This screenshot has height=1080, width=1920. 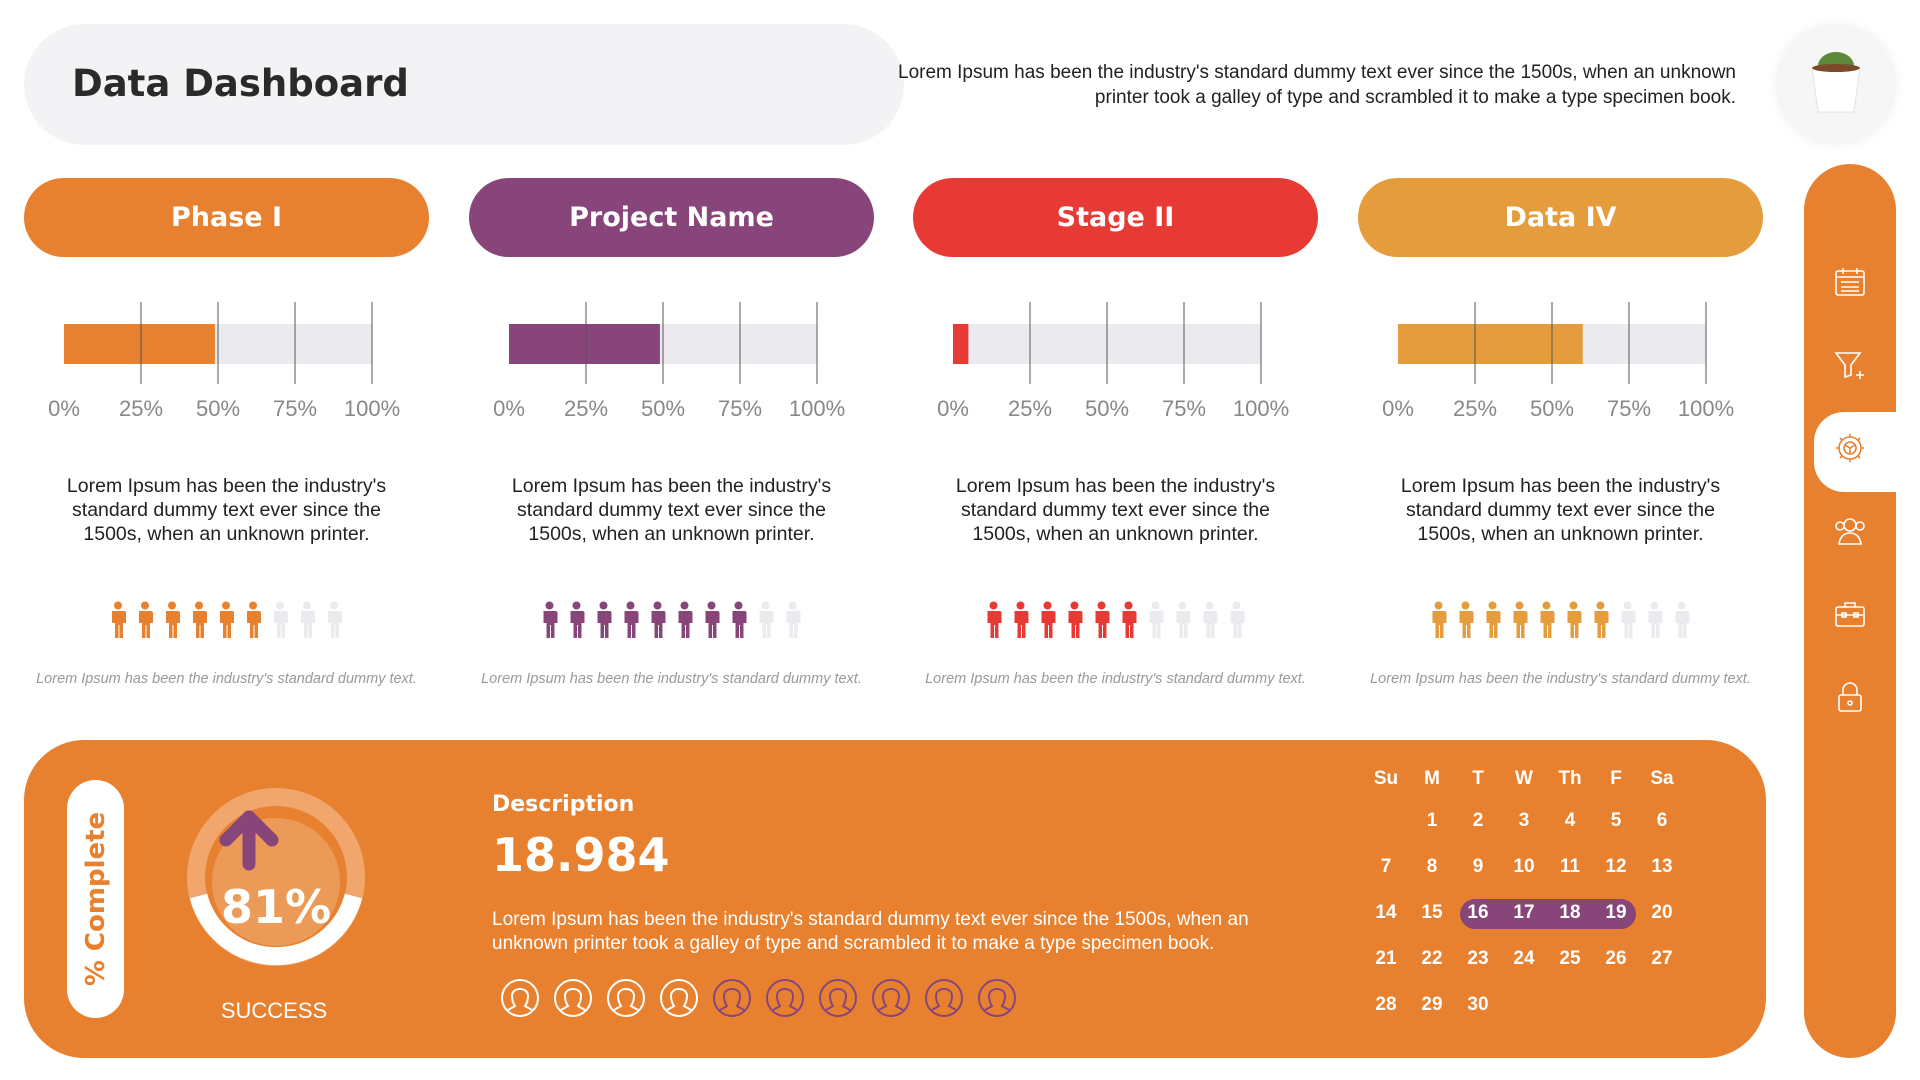 I want to click on calendar-day: 10, so click(x=1524, y=866).